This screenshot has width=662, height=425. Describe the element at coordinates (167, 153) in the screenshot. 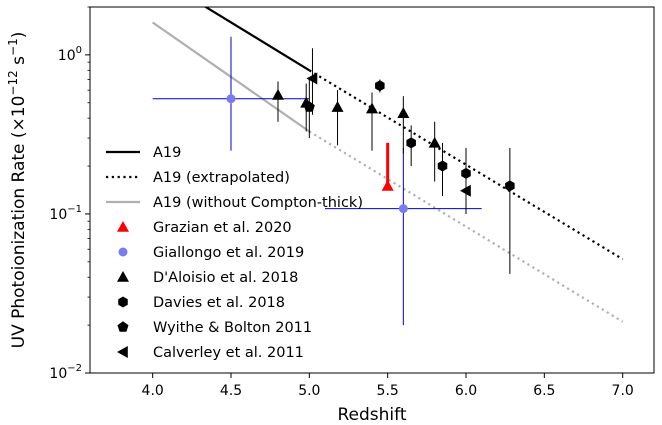

I see `legend-label: A19` at that location.